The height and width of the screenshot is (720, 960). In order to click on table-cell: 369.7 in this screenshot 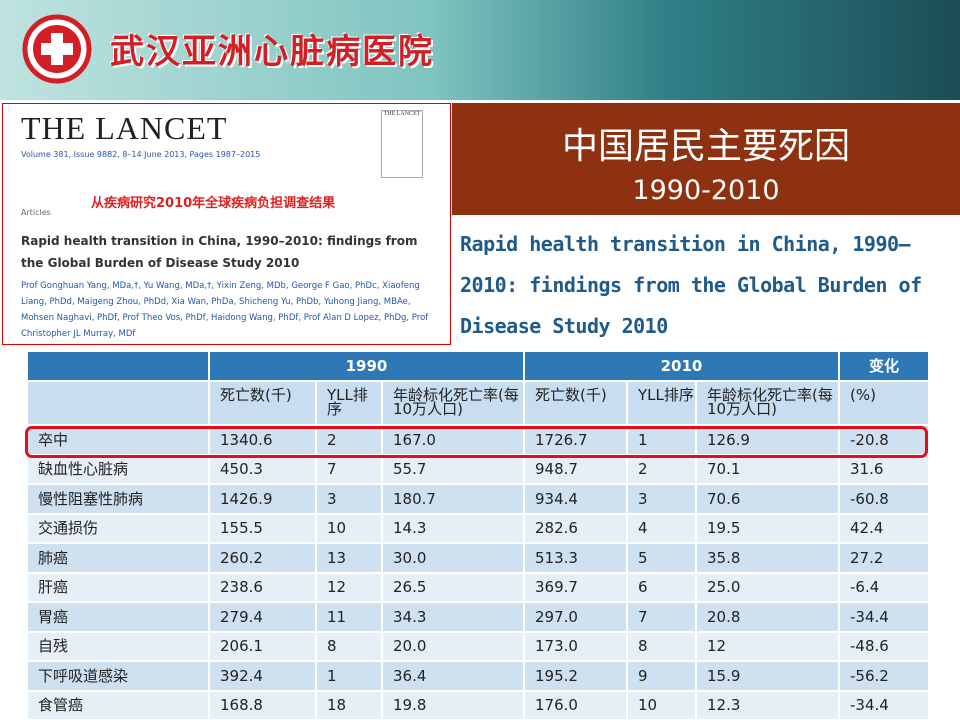, I will do `click(576, 588)`.